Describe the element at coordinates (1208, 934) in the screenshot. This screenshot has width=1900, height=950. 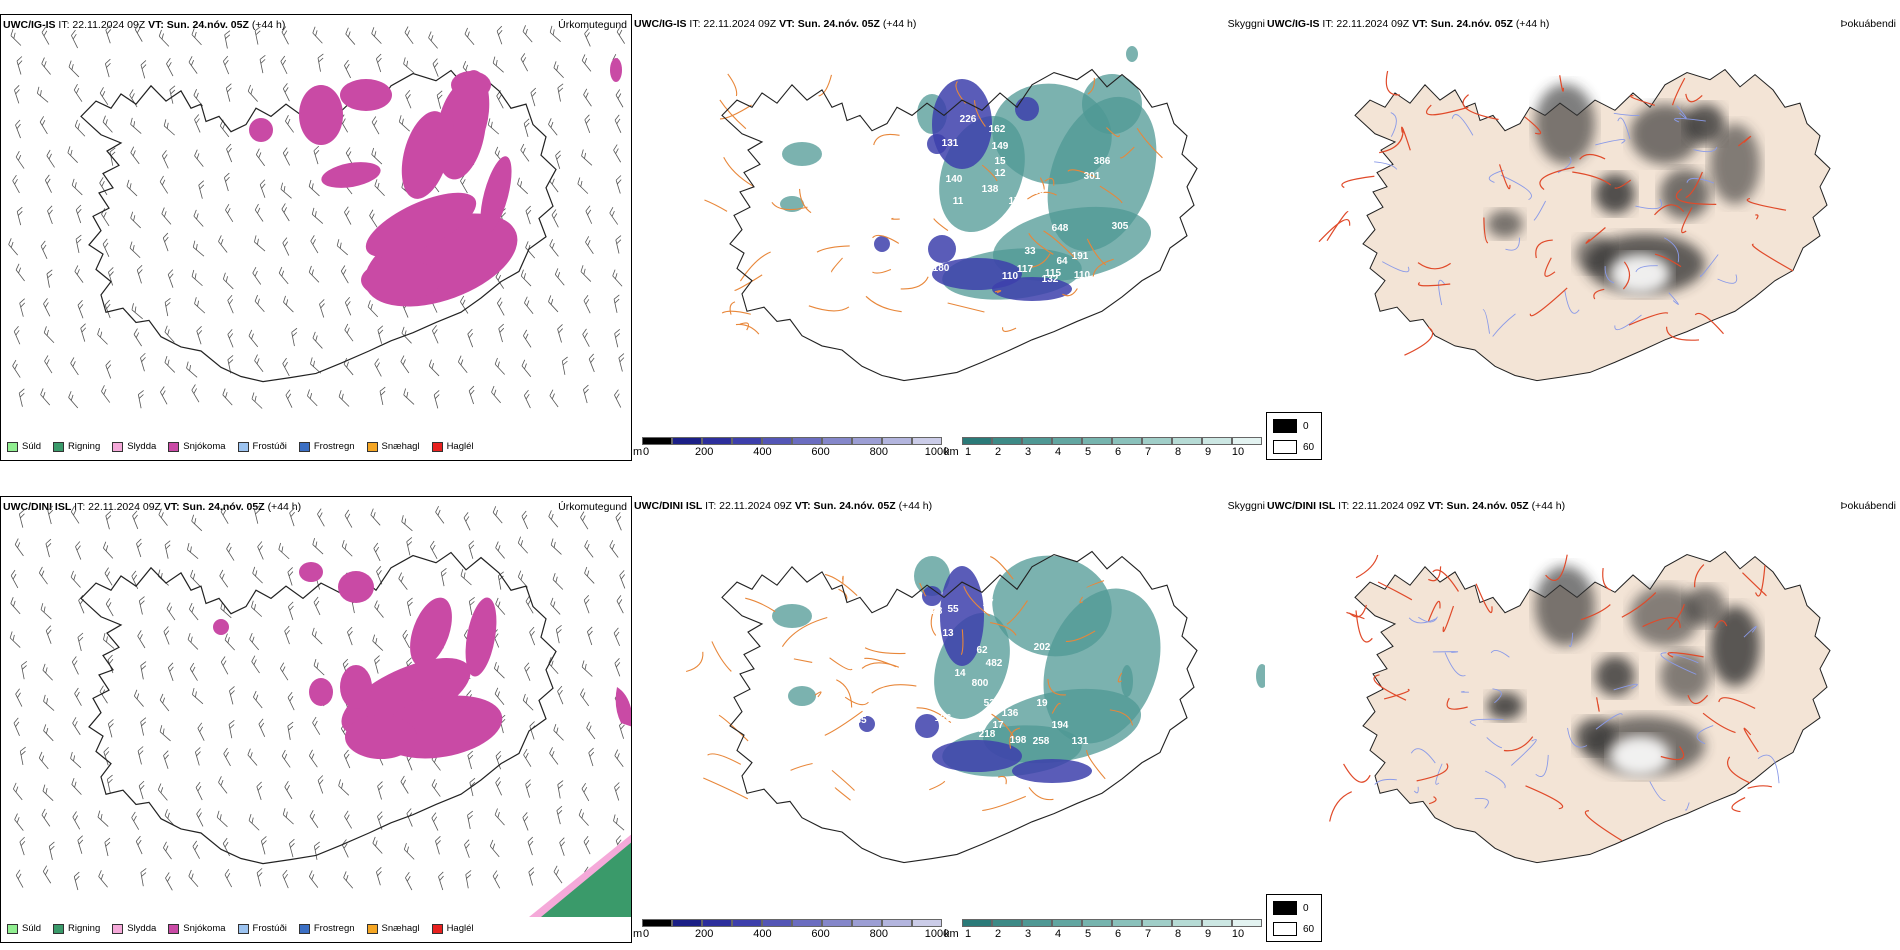
I see `colorbar-km-tick: 9` at that location.